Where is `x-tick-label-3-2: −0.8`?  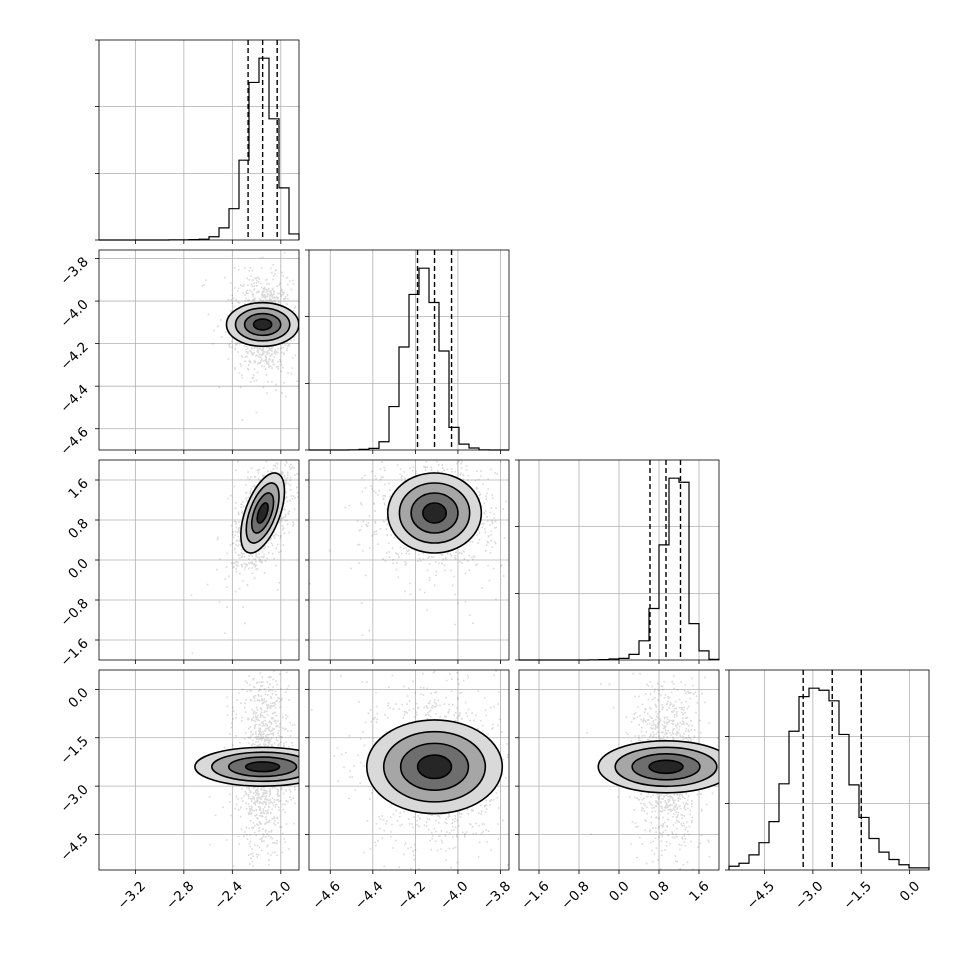
x-tick-label-3-2: −0.8 is located at coordinates (575, 895).